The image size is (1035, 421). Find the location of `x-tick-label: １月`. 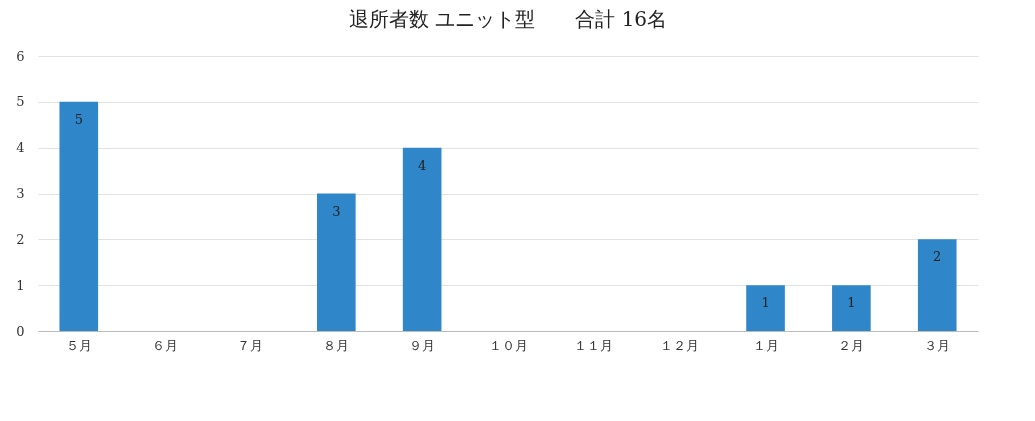

x-tick-label: １月 is located at coordinates (765, 345).